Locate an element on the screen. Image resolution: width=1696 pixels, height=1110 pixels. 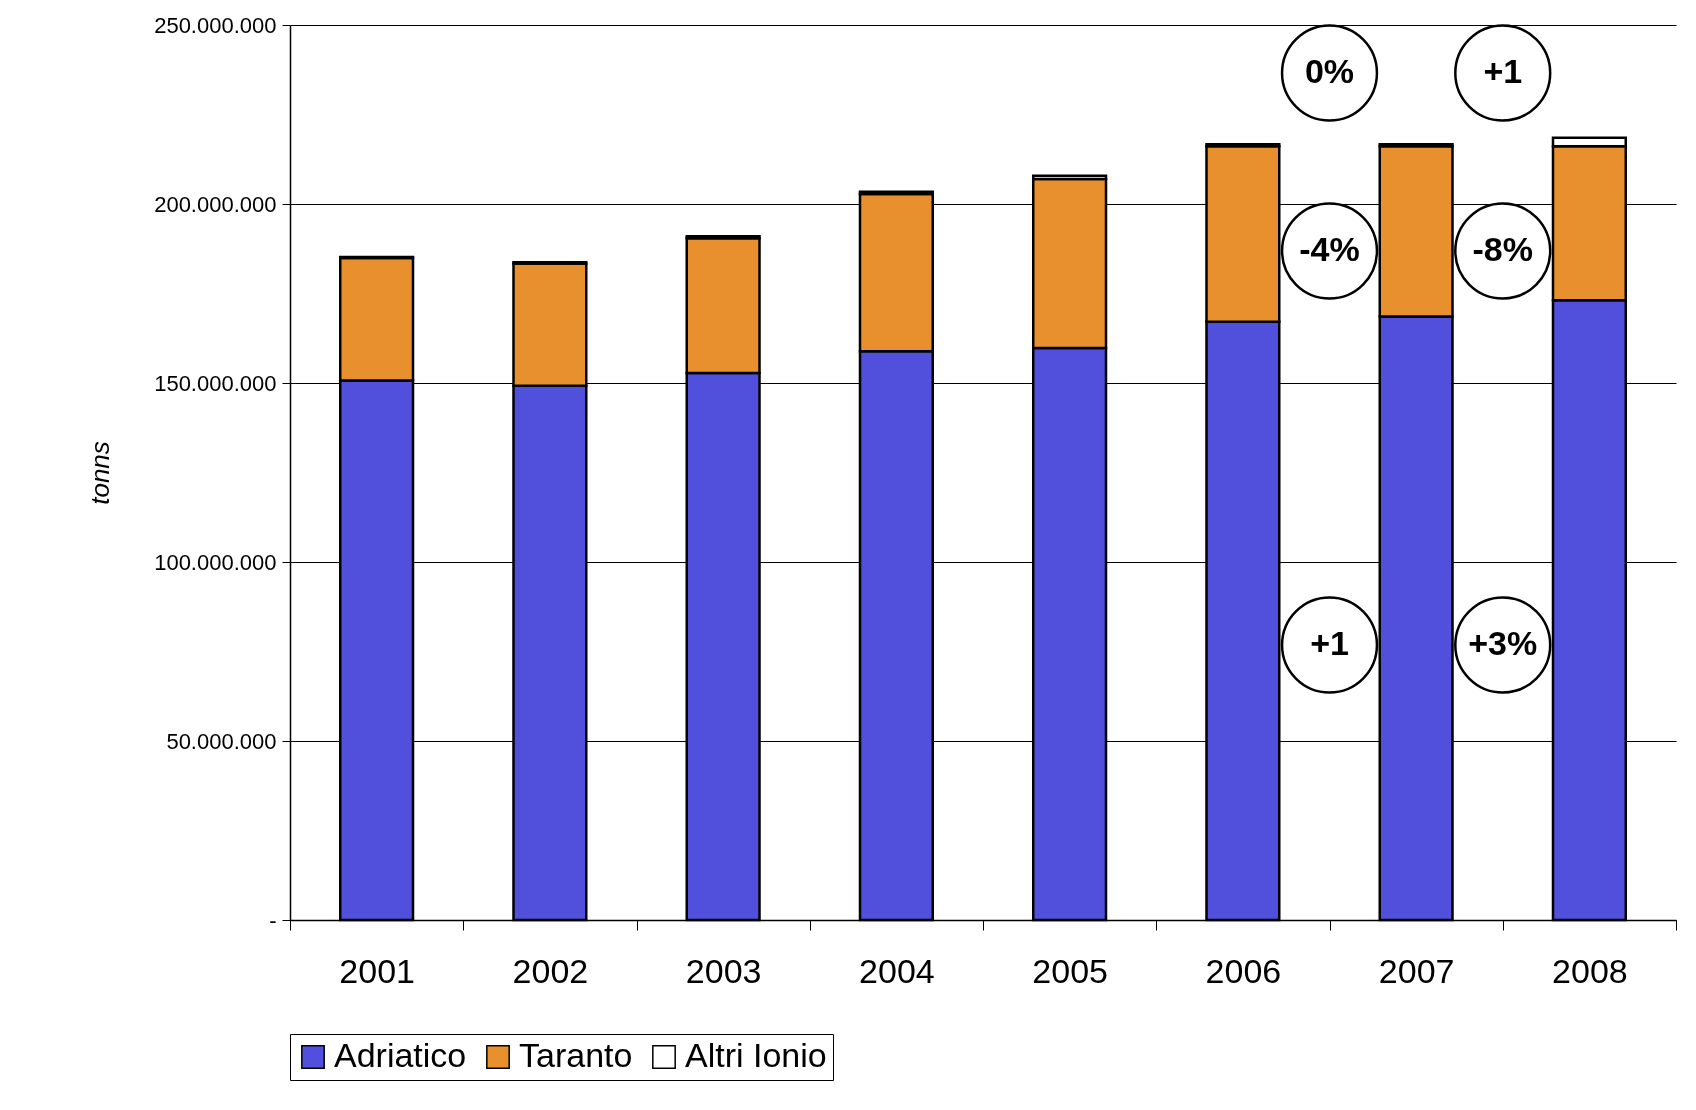
x-tick-label: 2003 is located at coordinates (723, 970).